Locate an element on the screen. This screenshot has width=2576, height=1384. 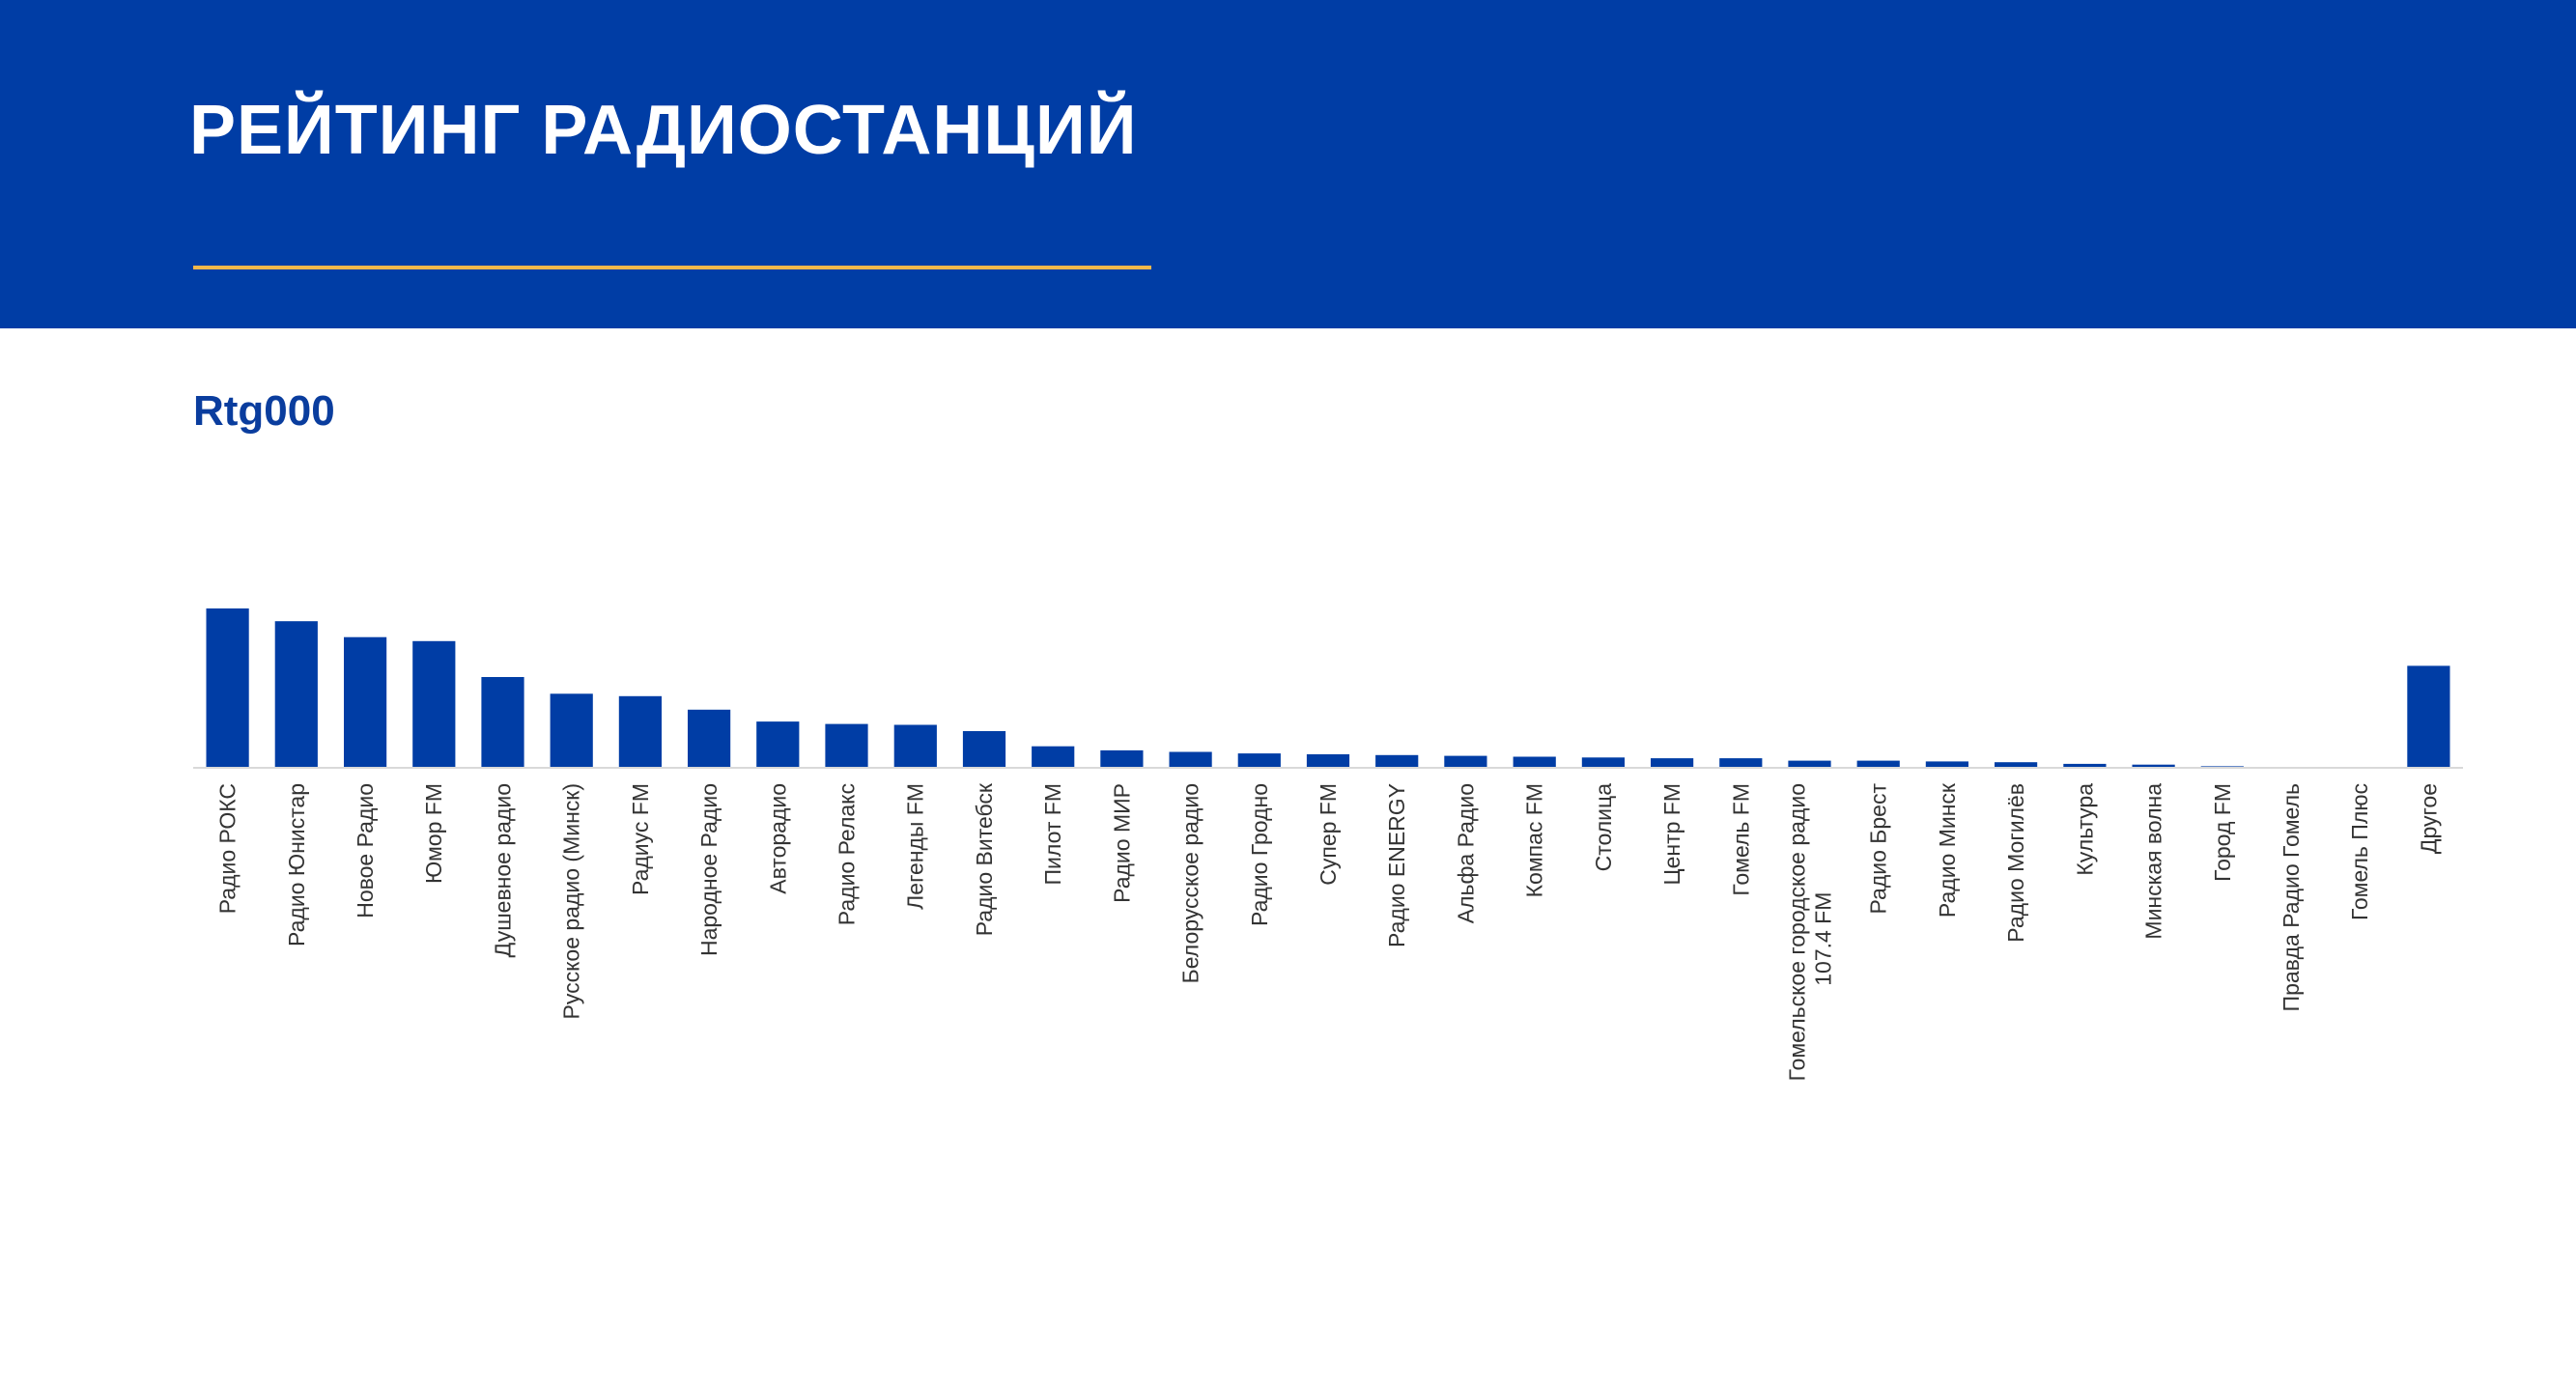
x-tick-label-text: Гомельское городское радио is located at coordinates (1797, 932).